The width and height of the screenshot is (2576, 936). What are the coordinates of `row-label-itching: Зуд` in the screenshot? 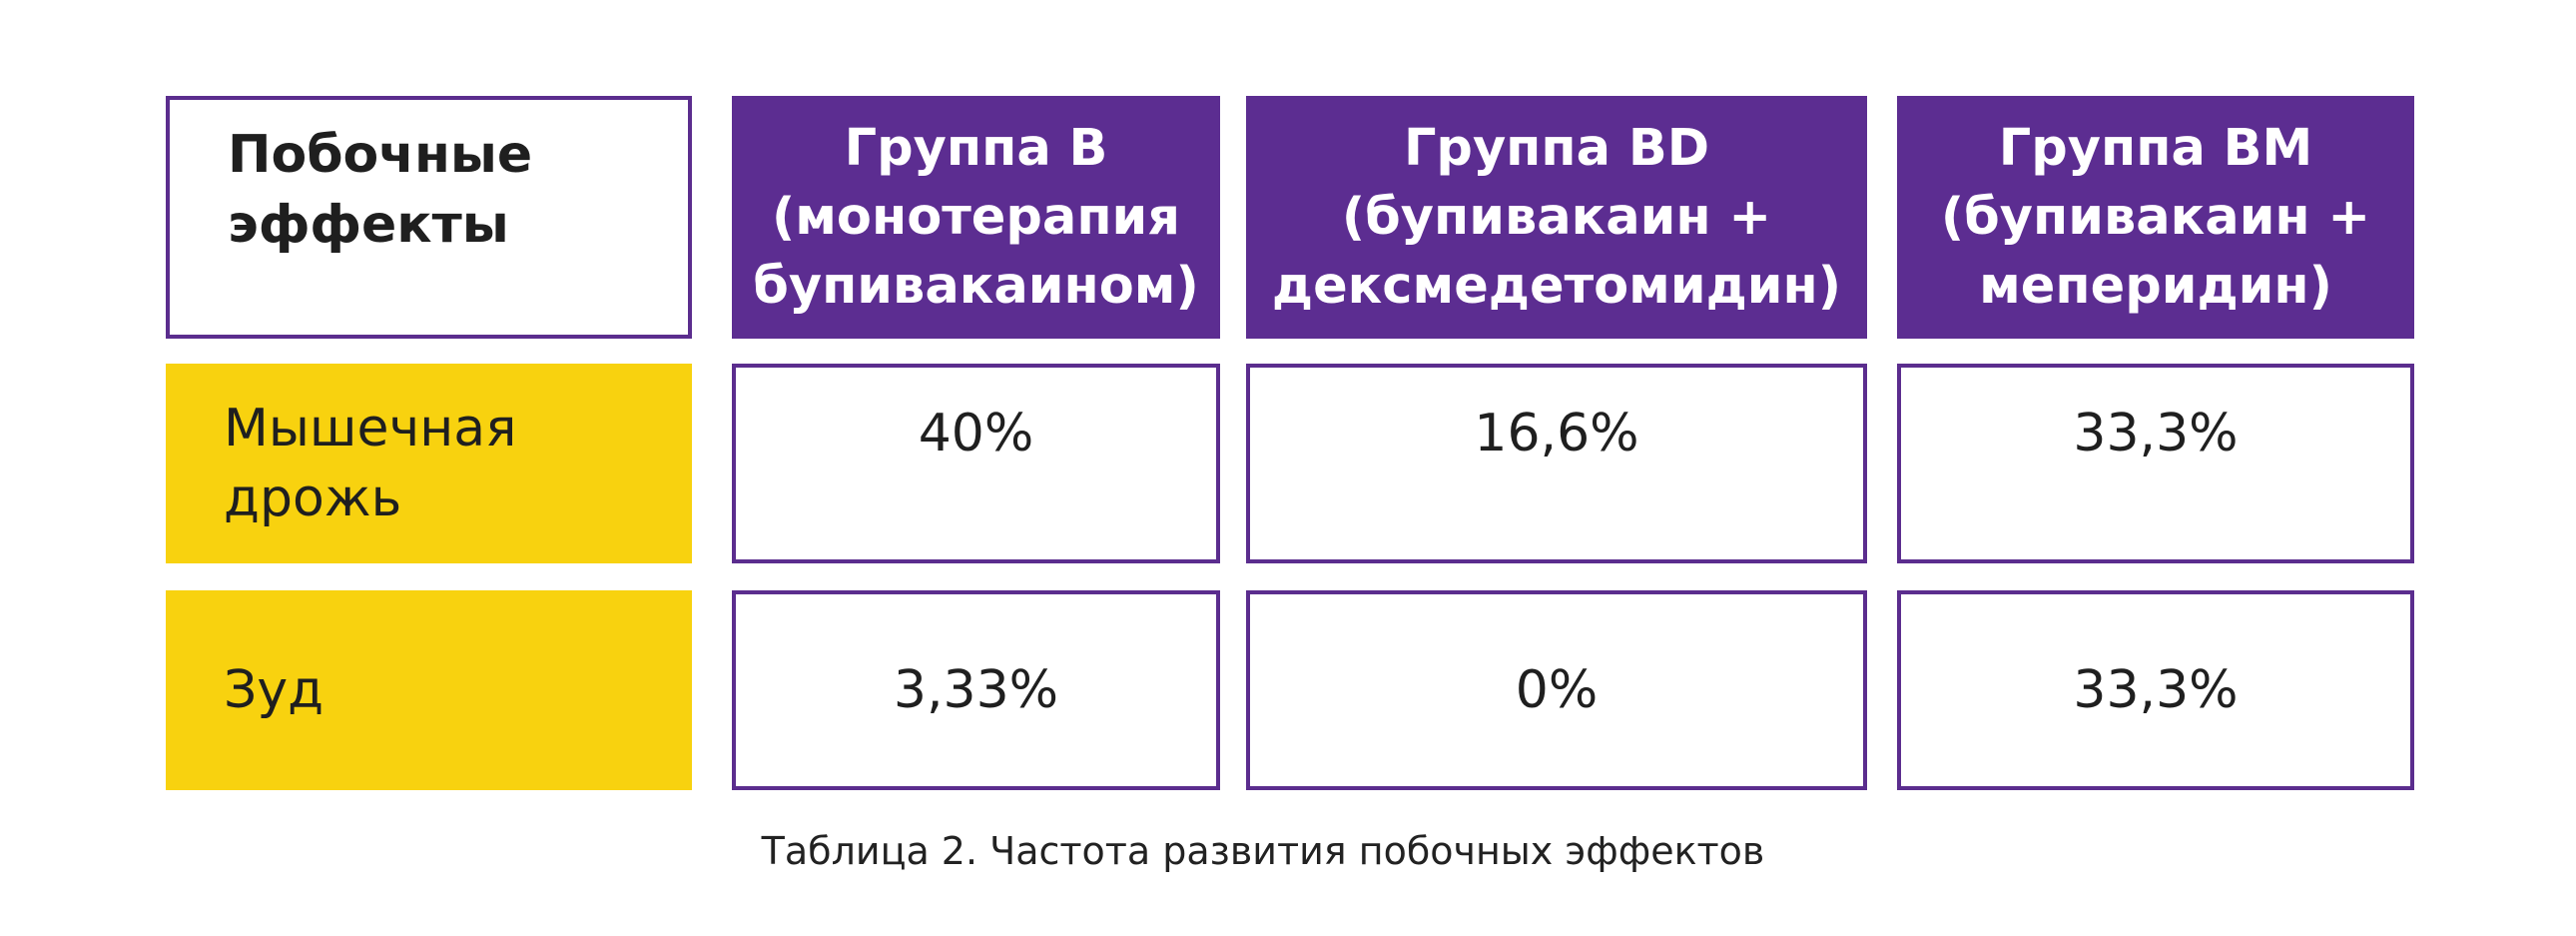 It's located at (429, 690).